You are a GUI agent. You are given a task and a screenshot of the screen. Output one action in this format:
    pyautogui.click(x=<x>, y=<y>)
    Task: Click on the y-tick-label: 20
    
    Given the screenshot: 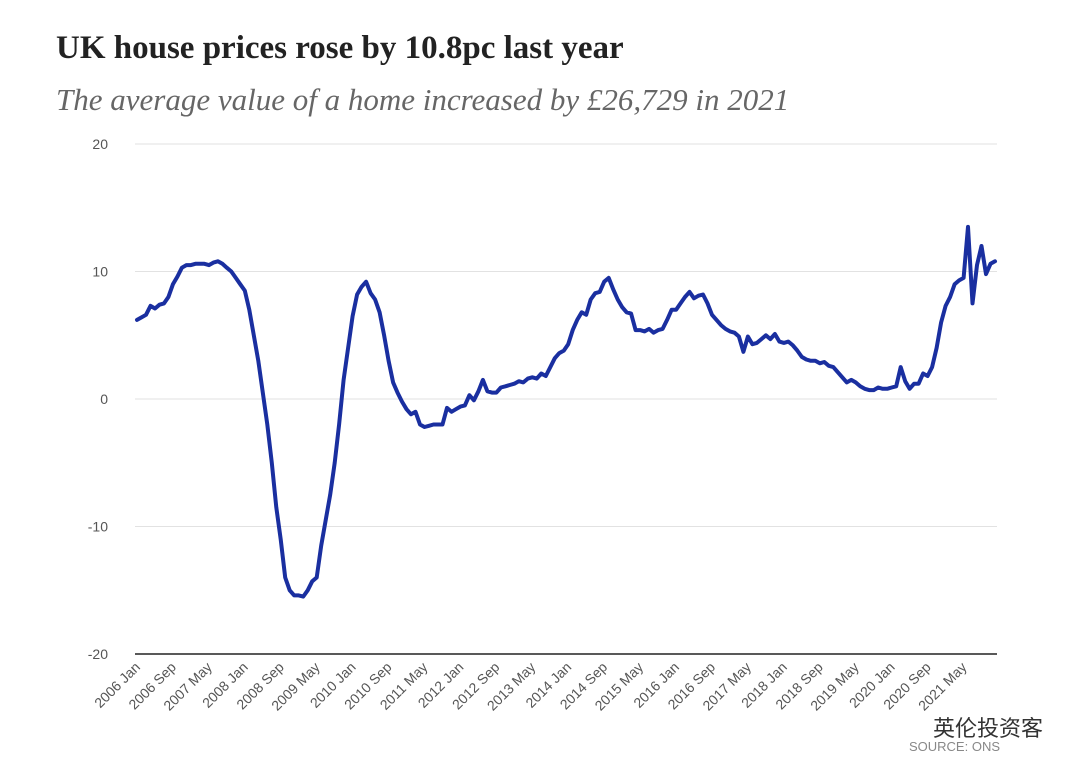 What is the action you would take?
    pyautogui.click(x=100, y=144)
    